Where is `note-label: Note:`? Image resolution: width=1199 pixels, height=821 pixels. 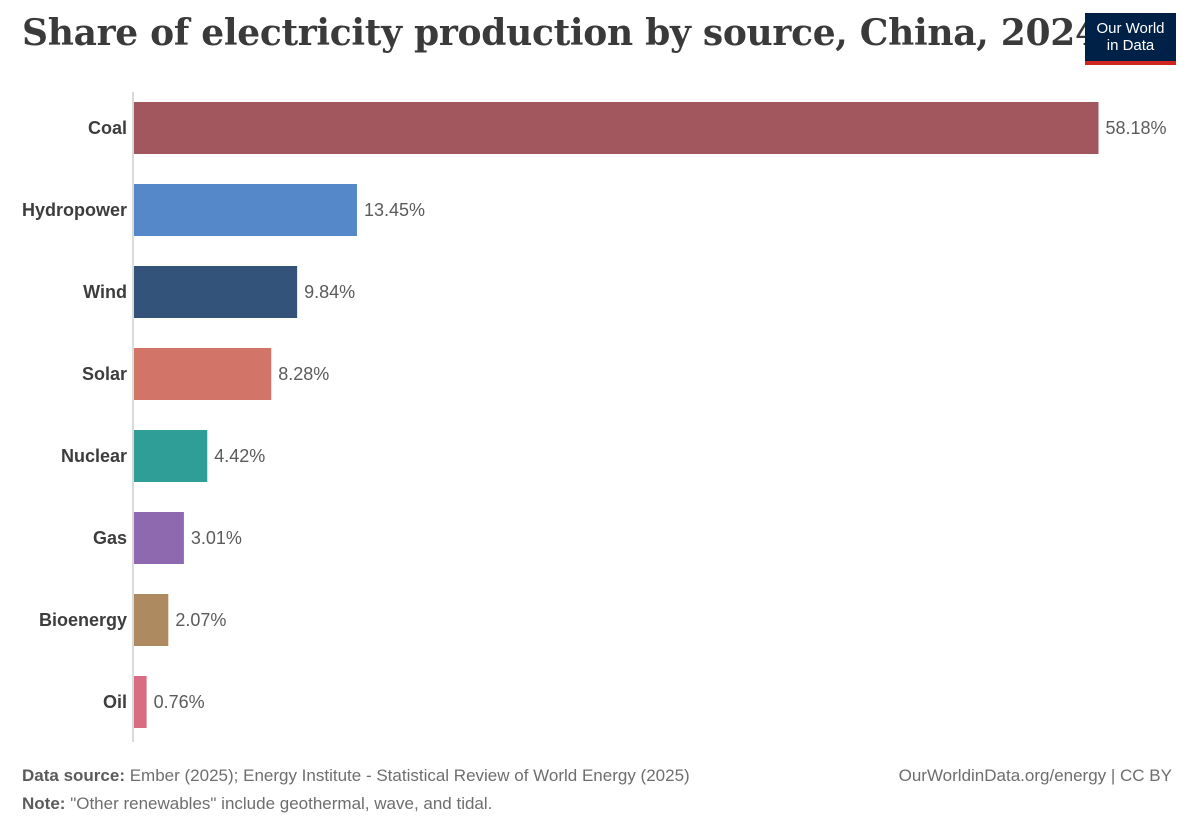 note-label: Note: is located at coordinates (44, 803).